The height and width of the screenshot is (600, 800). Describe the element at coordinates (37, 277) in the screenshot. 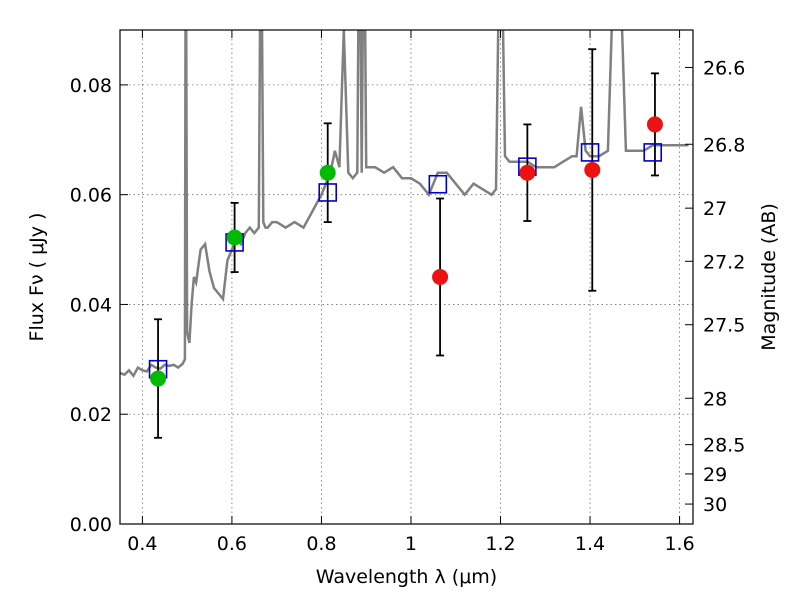

I see `y-axis-label: Flux Fν ( μJy )` at that location.